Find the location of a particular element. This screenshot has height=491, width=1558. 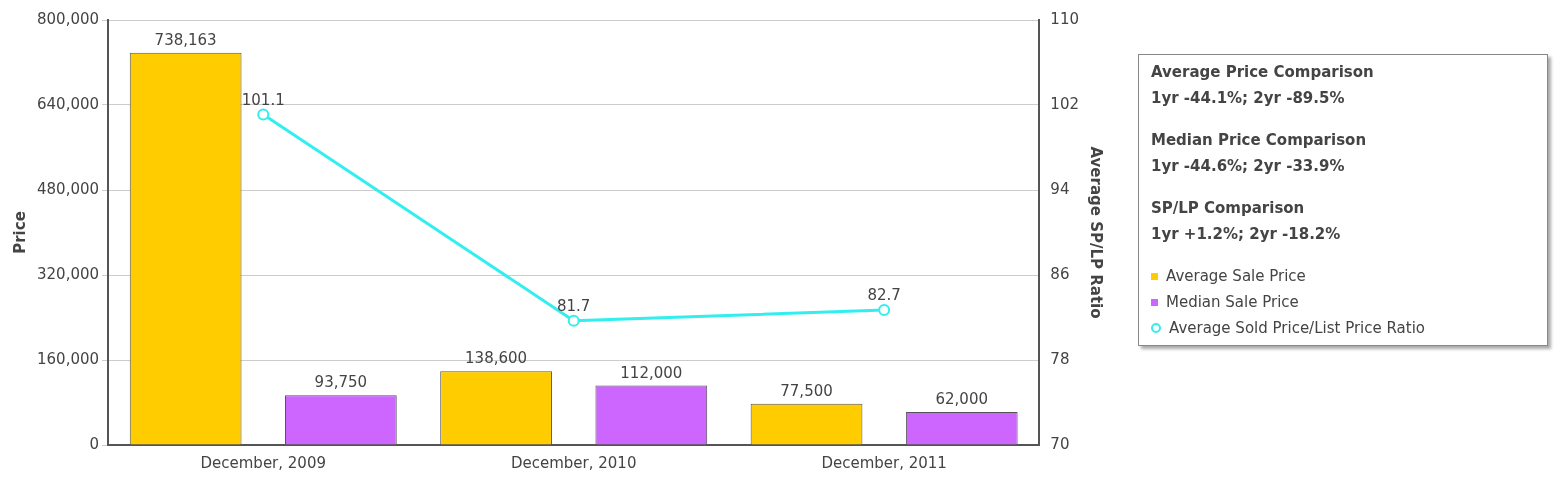

y2-tick-label: 110 is located at coordinates (1065, 18).